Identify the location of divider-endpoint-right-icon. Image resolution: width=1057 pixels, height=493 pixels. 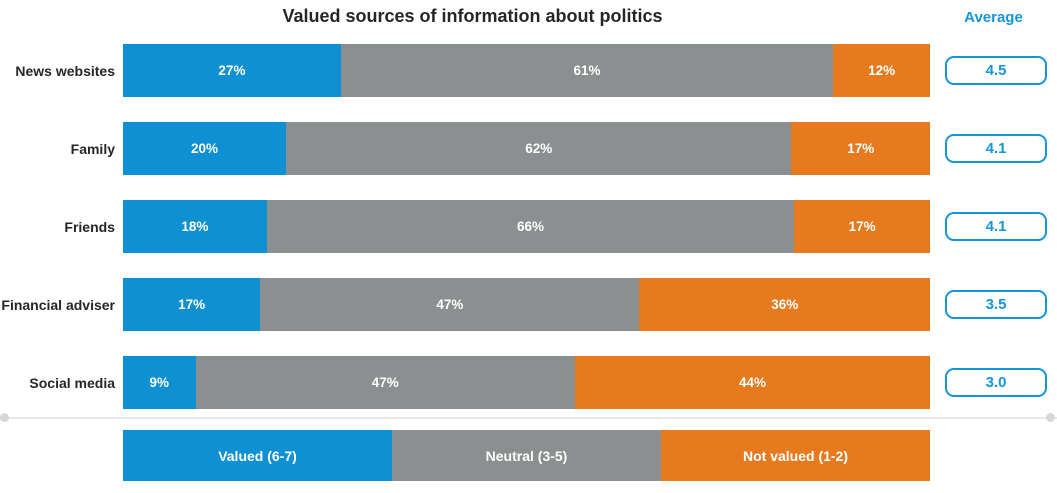
(1050, 417).